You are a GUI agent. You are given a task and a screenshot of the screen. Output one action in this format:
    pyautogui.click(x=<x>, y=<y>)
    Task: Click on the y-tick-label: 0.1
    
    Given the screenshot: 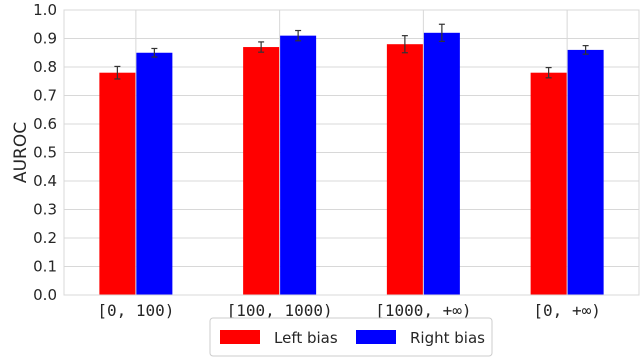 What is the action you would take?
    pyautogui.click(x=45, y=267)
    